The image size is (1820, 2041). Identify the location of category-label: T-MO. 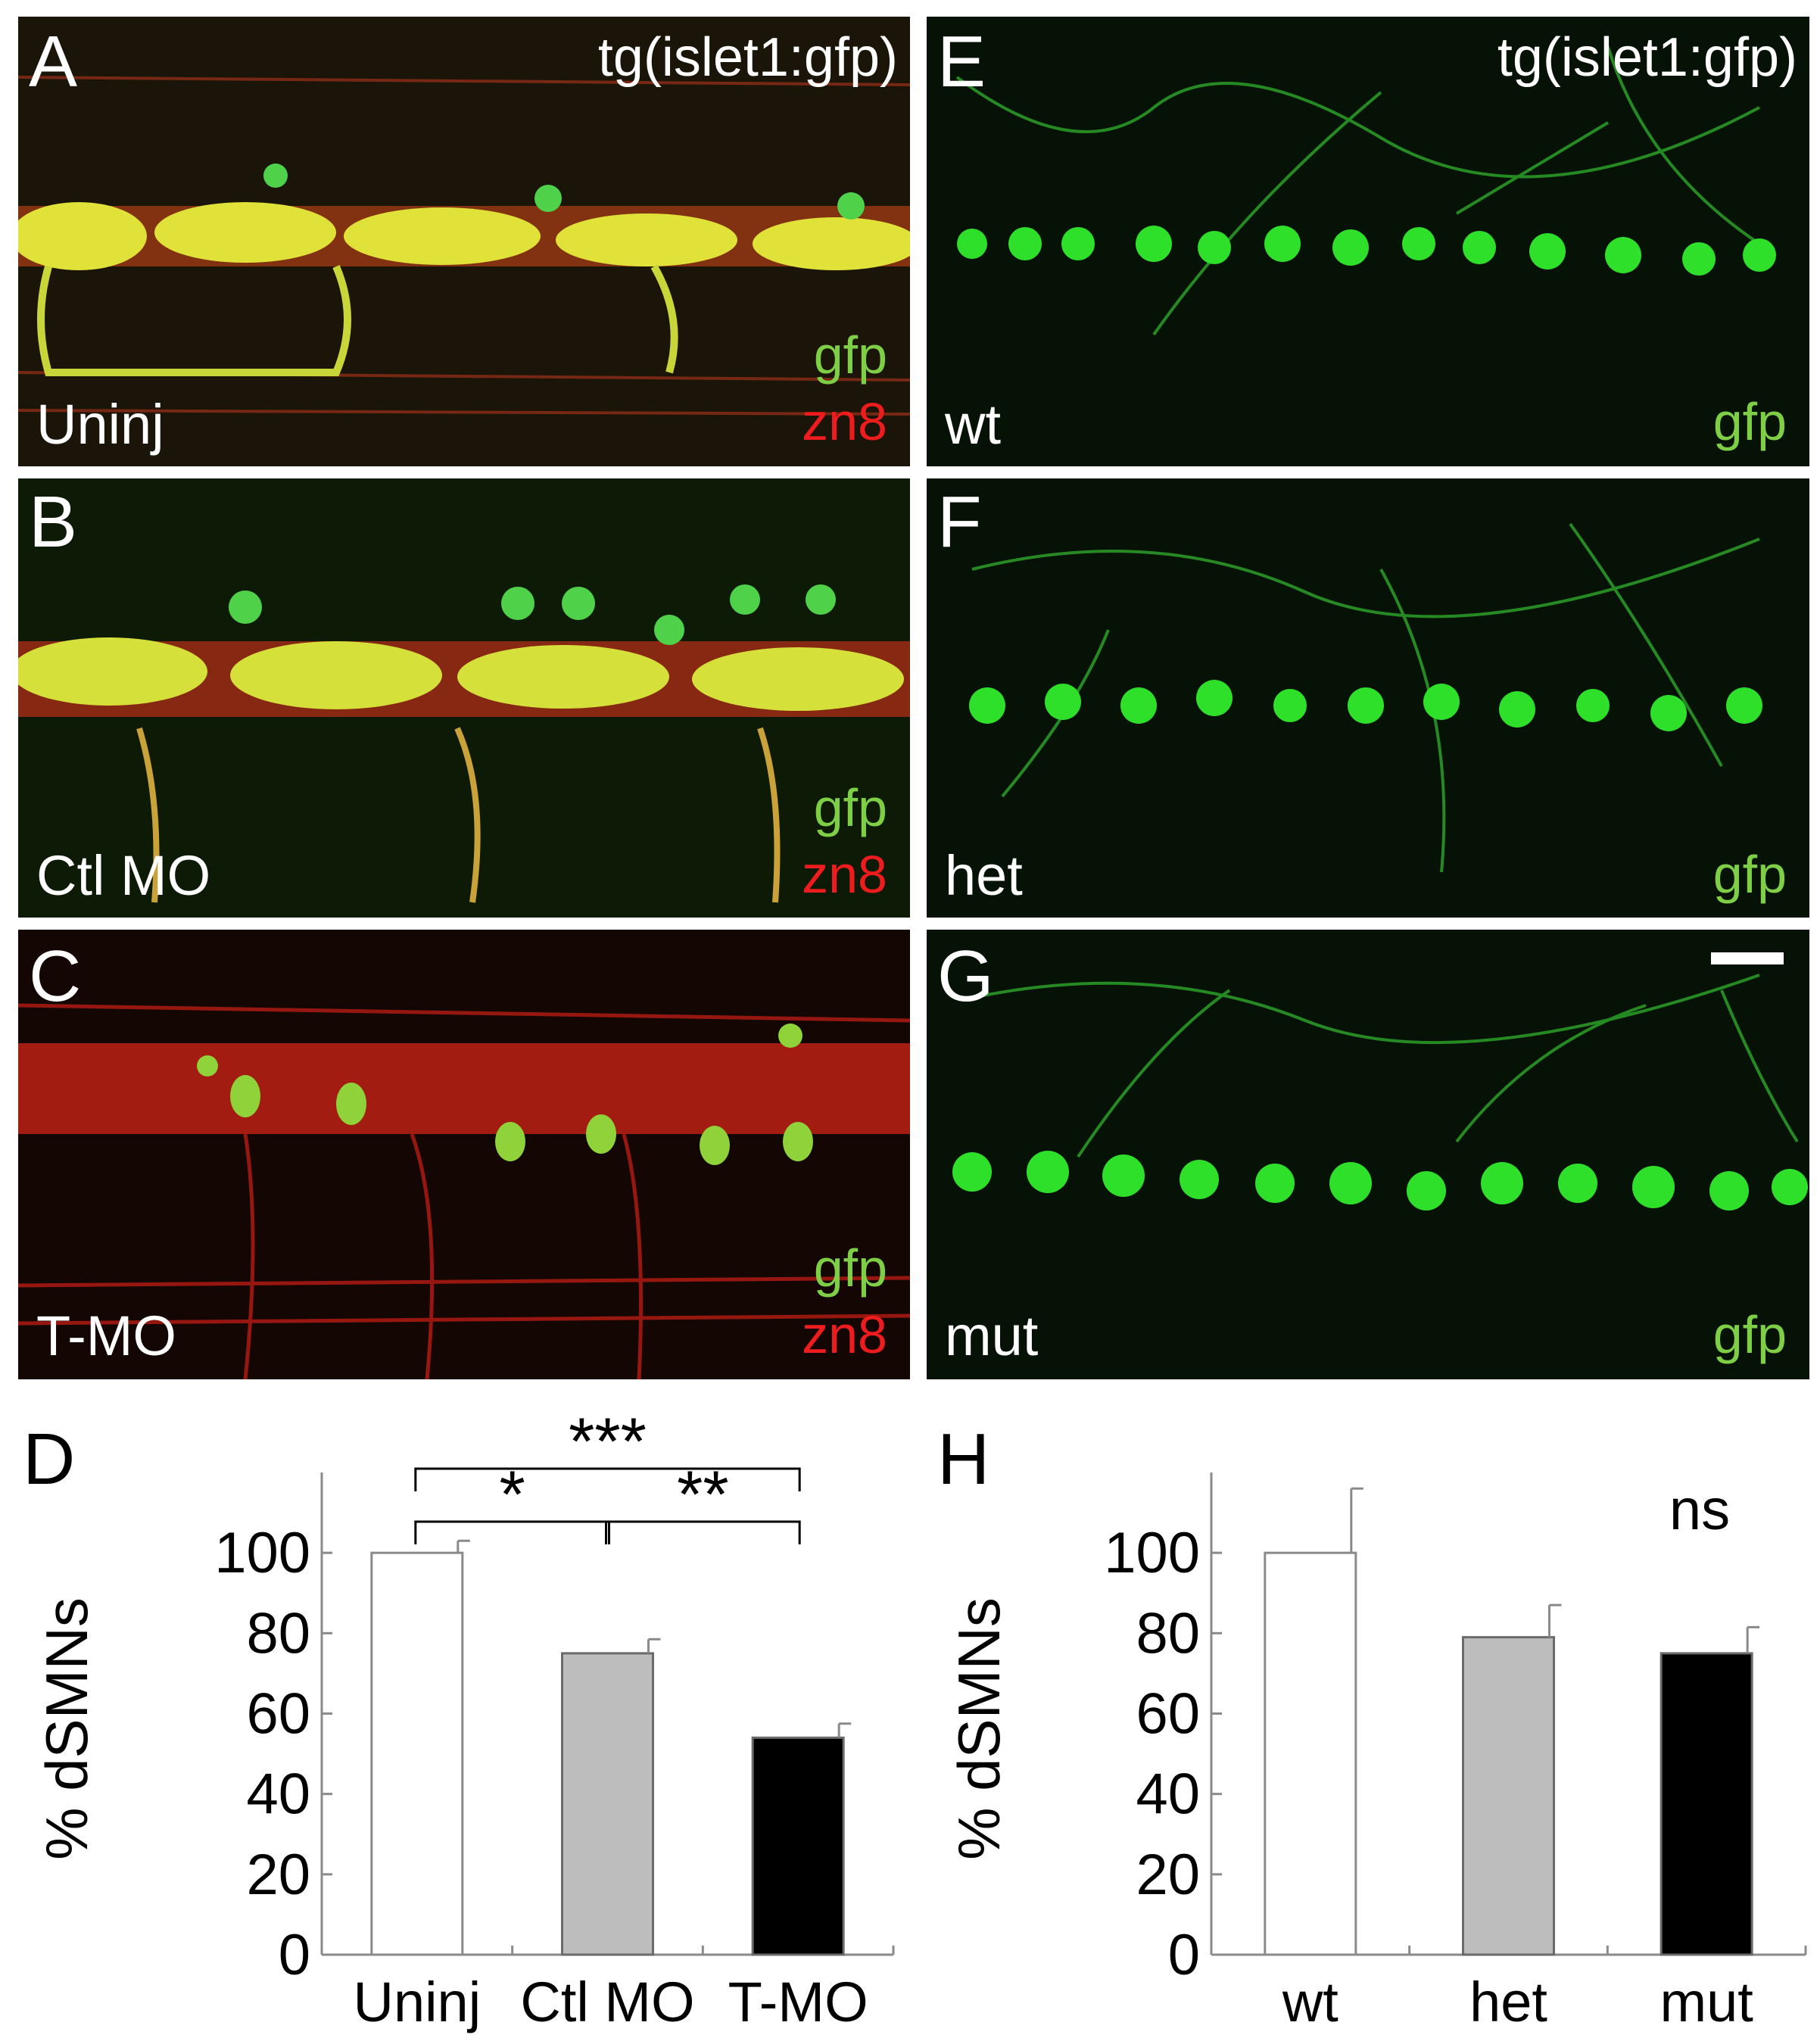
(798, 2002).